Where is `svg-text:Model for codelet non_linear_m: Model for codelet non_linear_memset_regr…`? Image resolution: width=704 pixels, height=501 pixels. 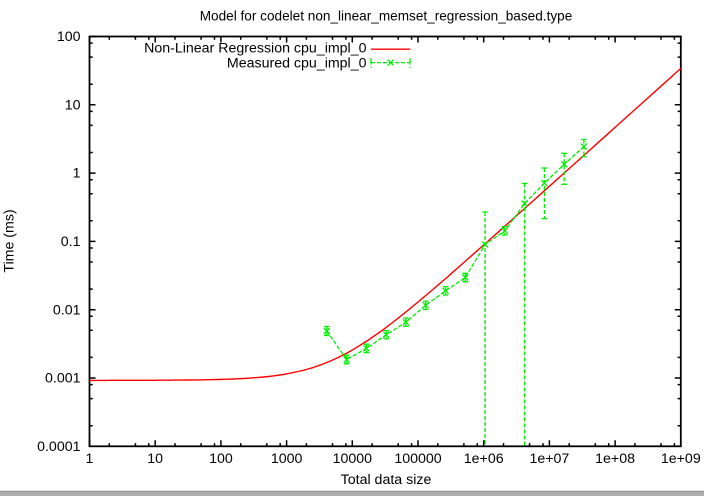
svg-text:Model for codelet non_linear_m: Model for codelet non_linear_memset_regr… is located at coordinates (386, 16).